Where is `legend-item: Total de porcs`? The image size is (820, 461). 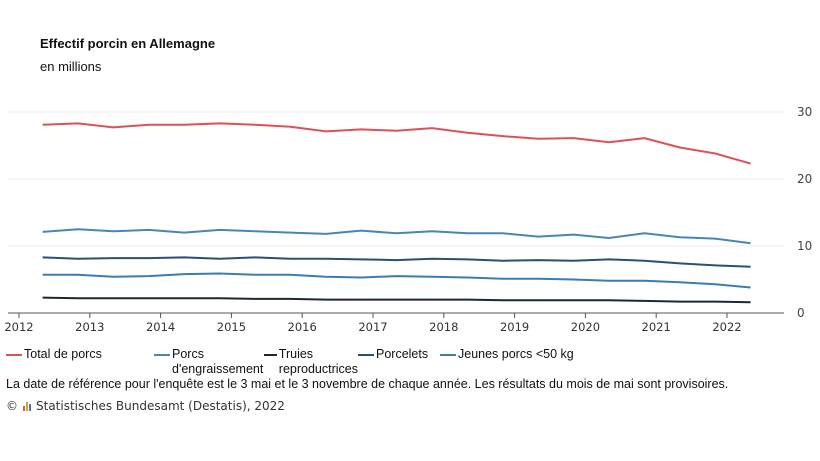
legend-item: Total de porcs is located at coordinates (80, 362).